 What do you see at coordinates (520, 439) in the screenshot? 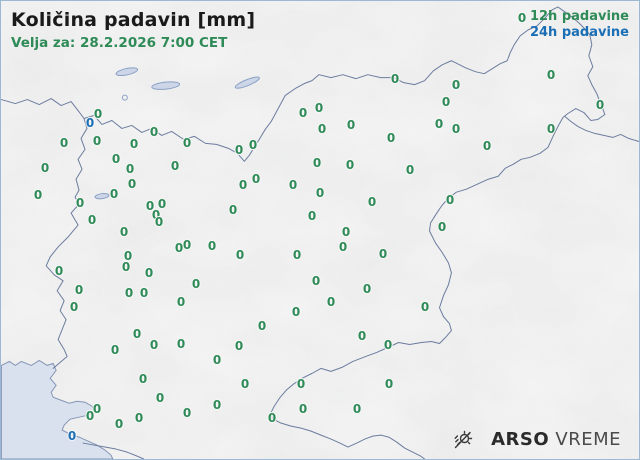
I see `brand-arso: ARSO` at bounding box center [520, 439].